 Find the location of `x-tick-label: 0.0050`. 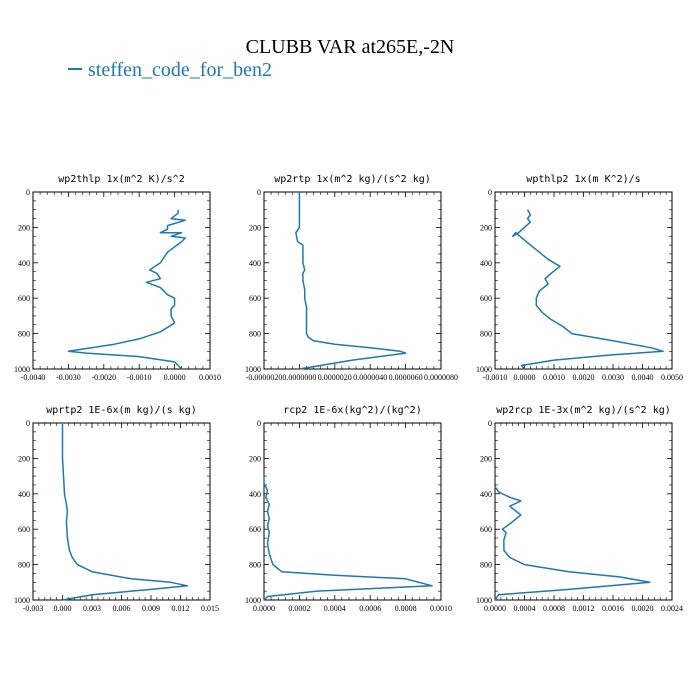

x-tick-label: 0.0050 is located at coordinates (672, 377).